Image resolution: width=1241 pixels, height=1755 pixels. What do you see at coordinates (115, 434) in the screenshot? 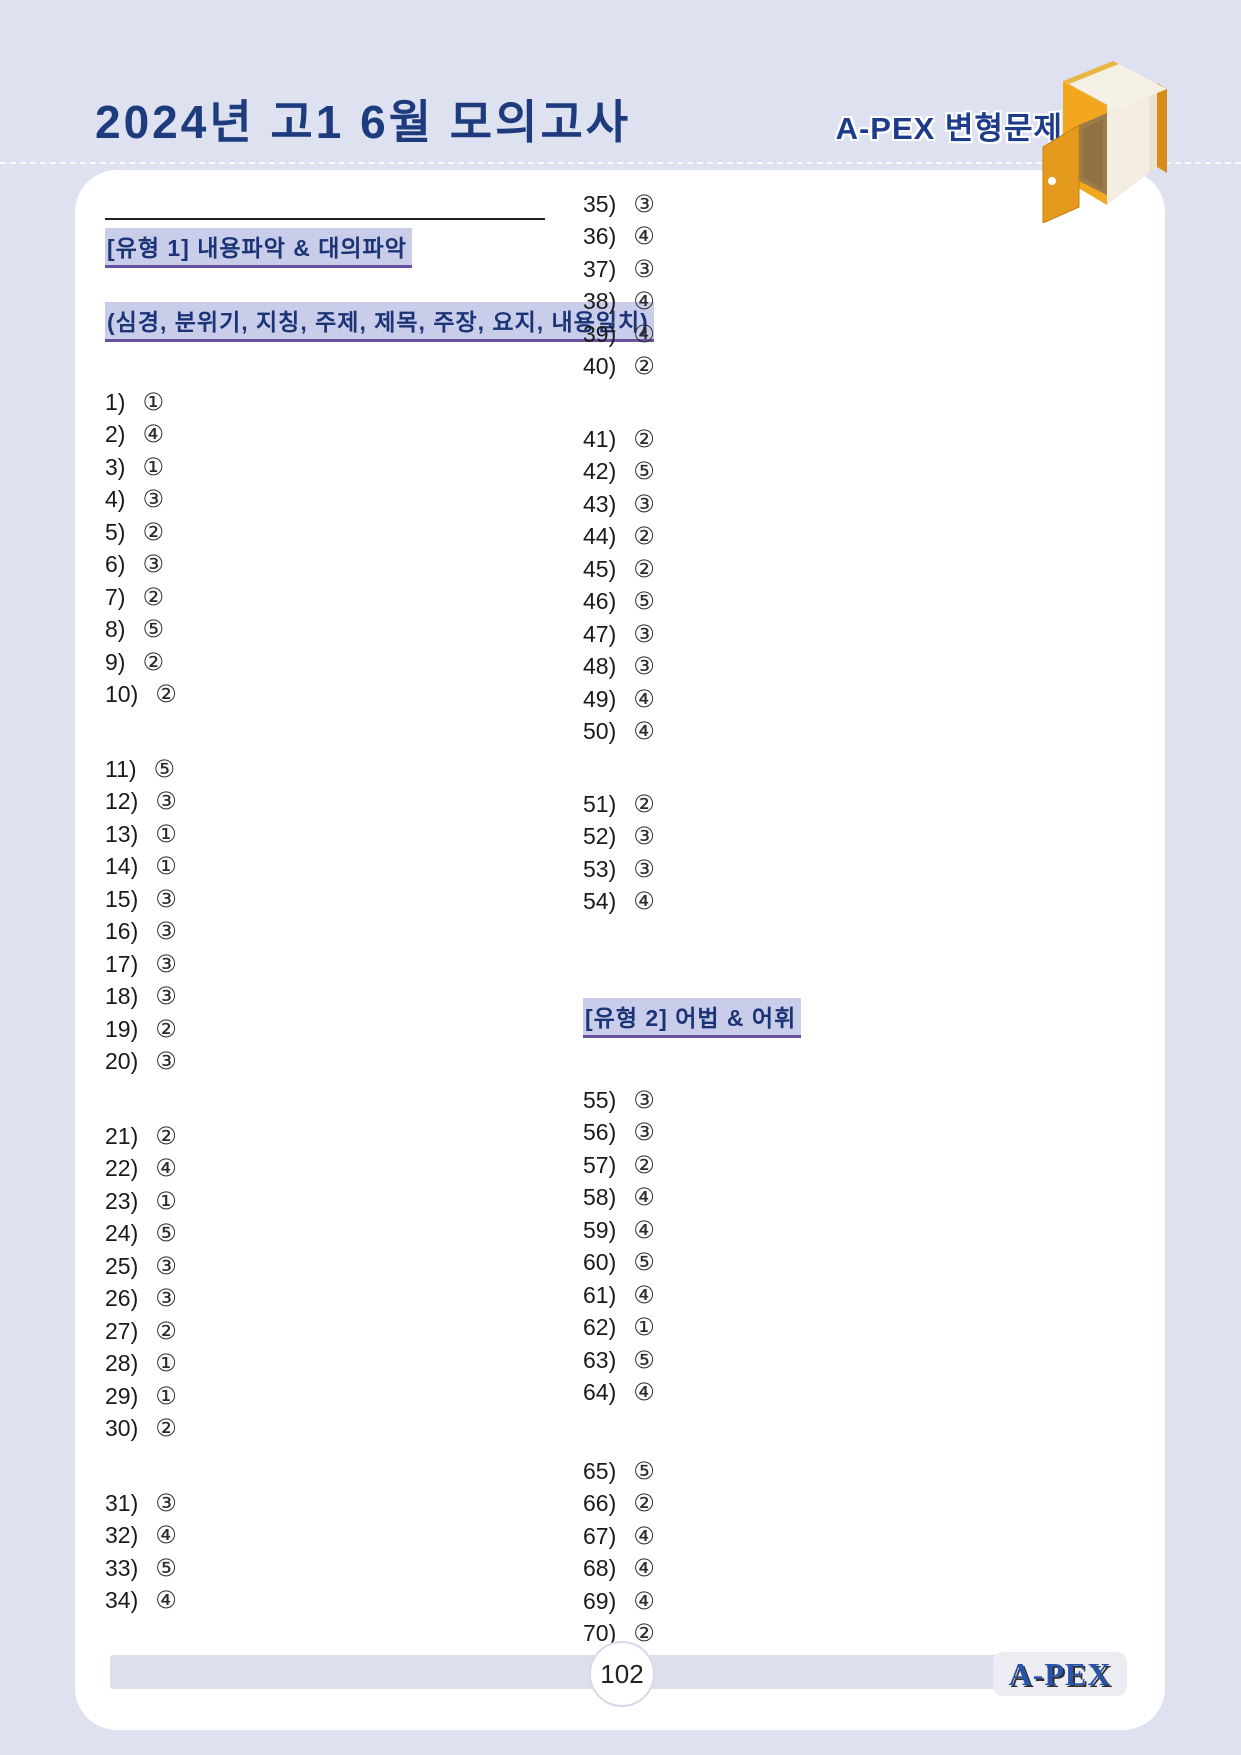
I see `question-number: 2)` at bounding box center [115, 434].